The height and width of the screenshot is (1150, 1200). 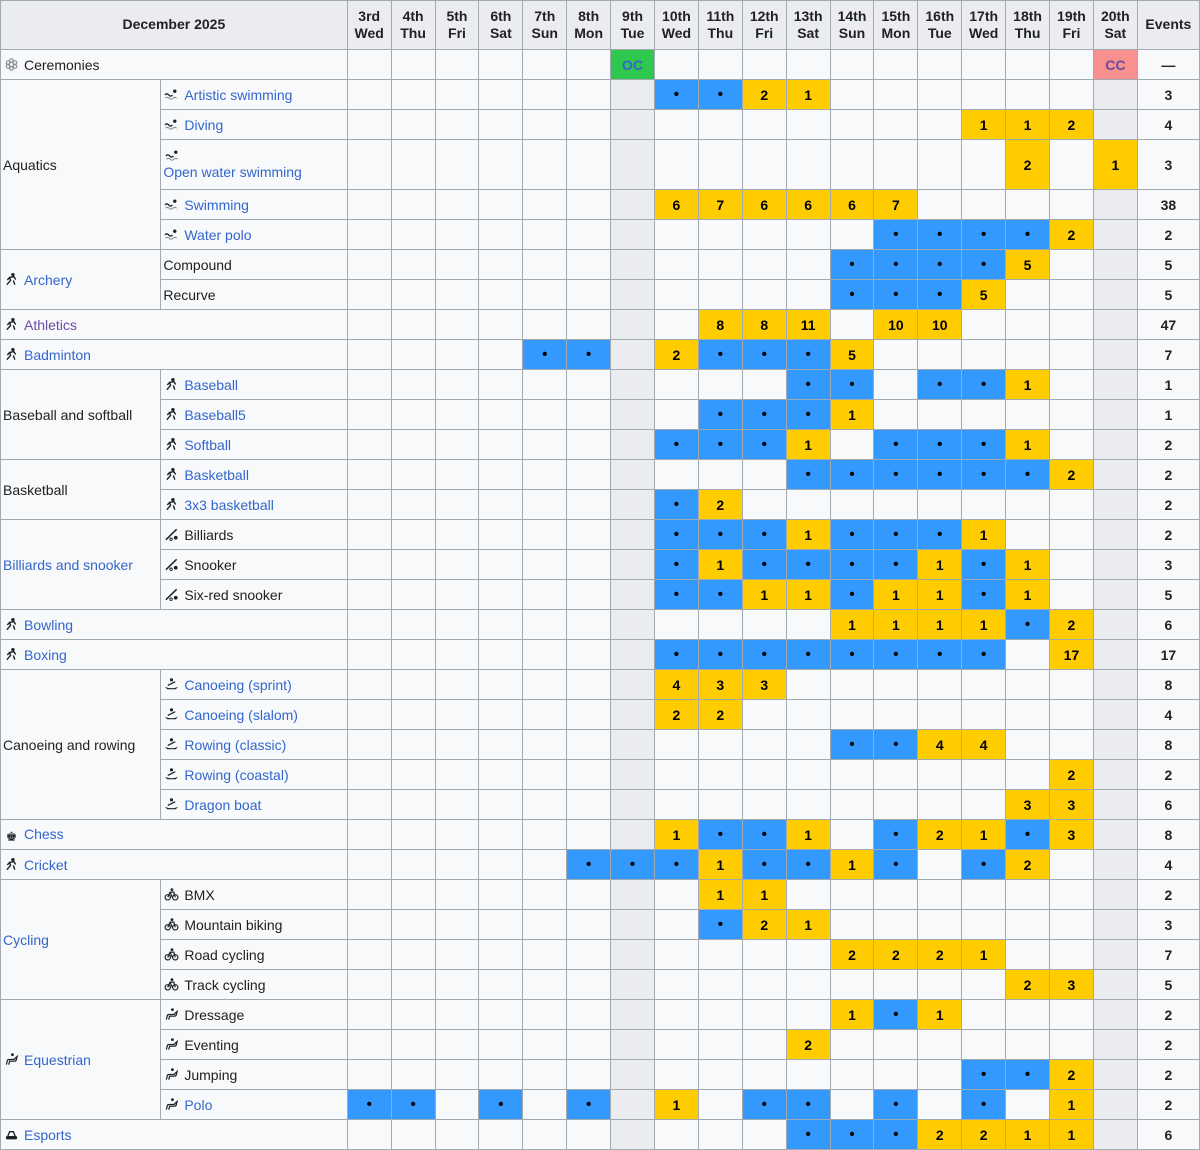 I want to click on sport-link-softball: Softball, so click(x=208, y=444).